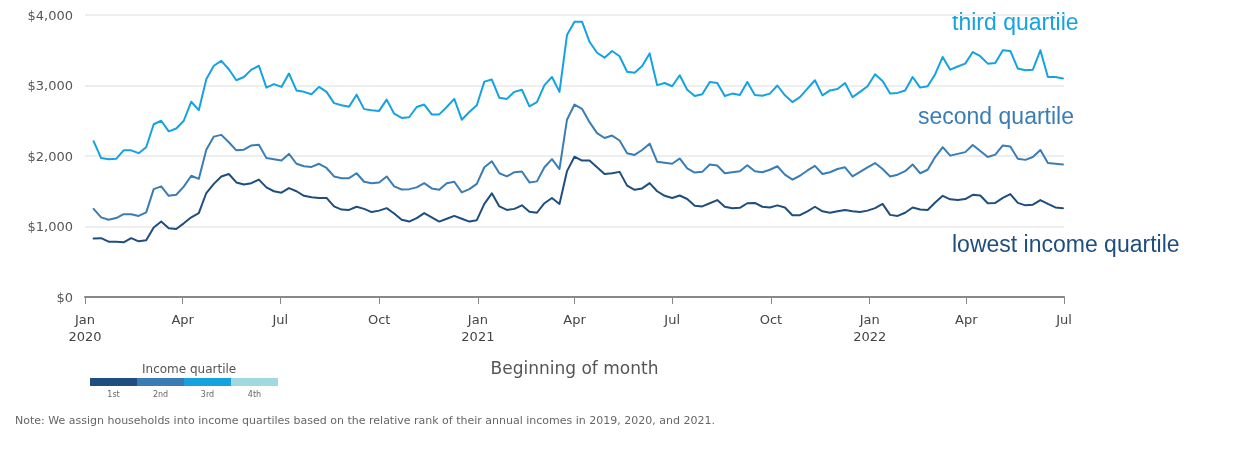 This screenshot has width=1238, height=457. What do you see at coordinates (64, 297) in the screenshot?
I see `y-tick-label: $0` at bounding box center [64, 297].